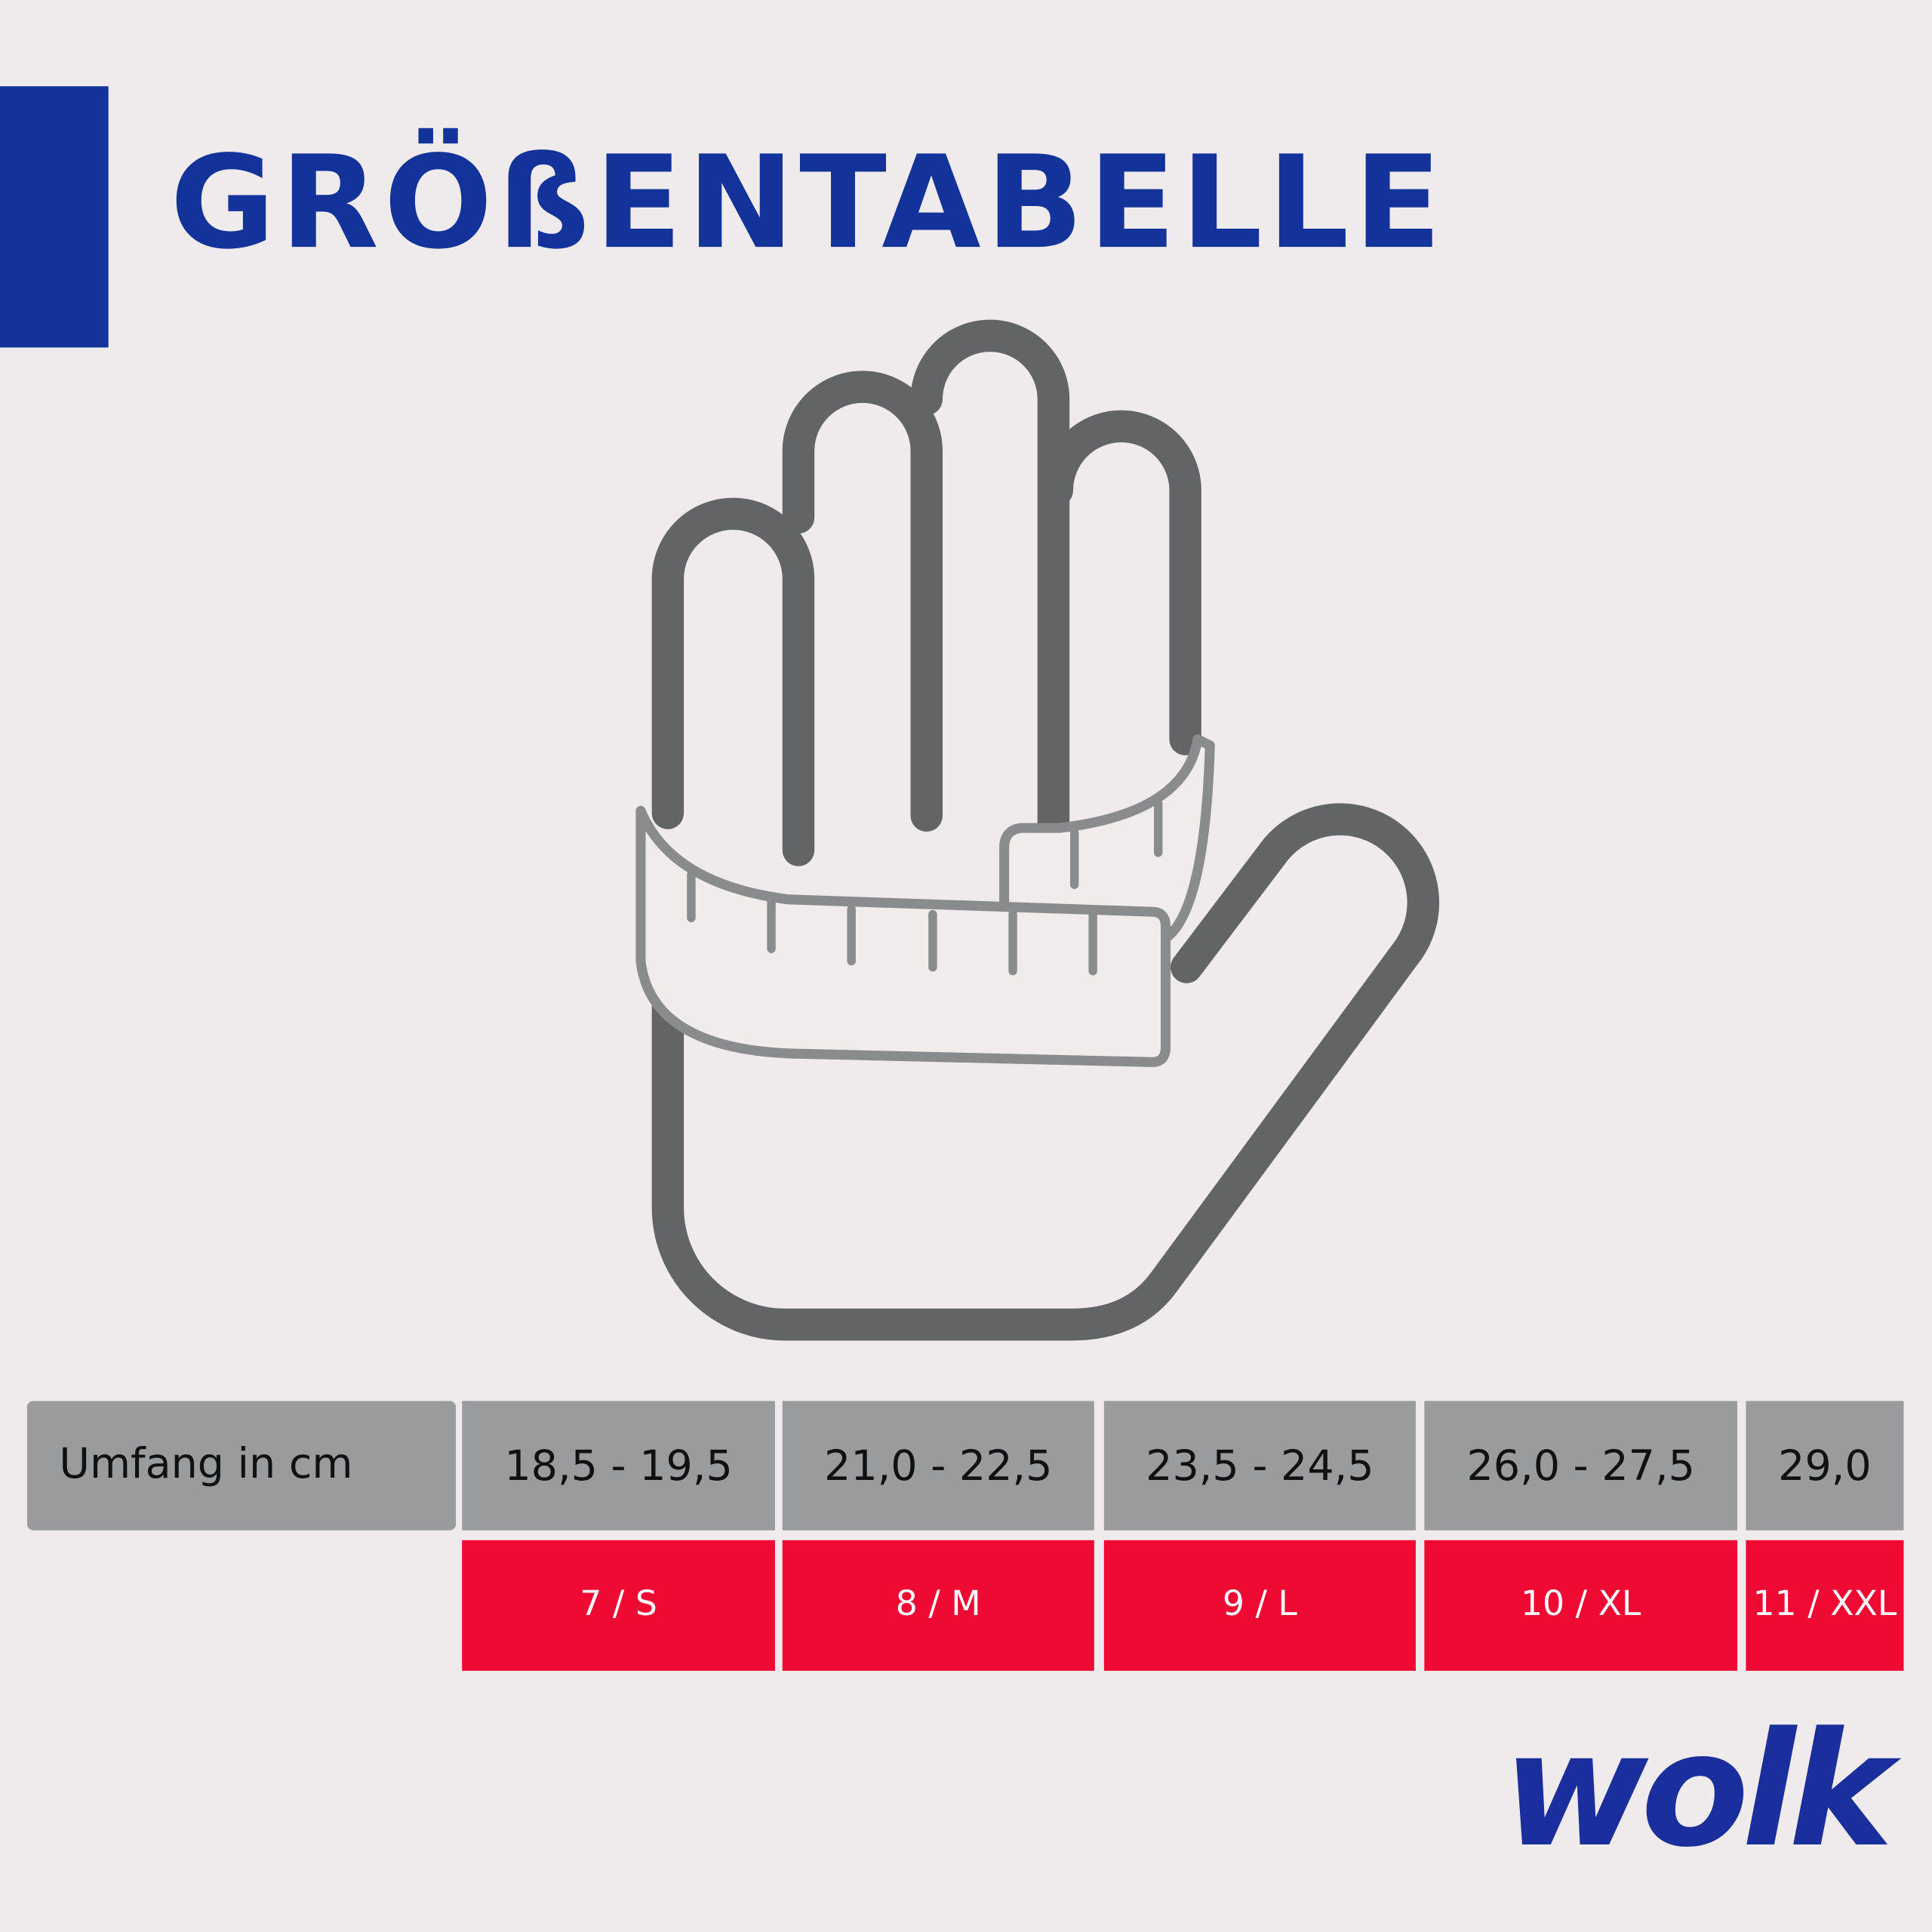  Describe the element at coordinates (1045, 1072) in the screenshot. I see `palm-thumb` at that location.